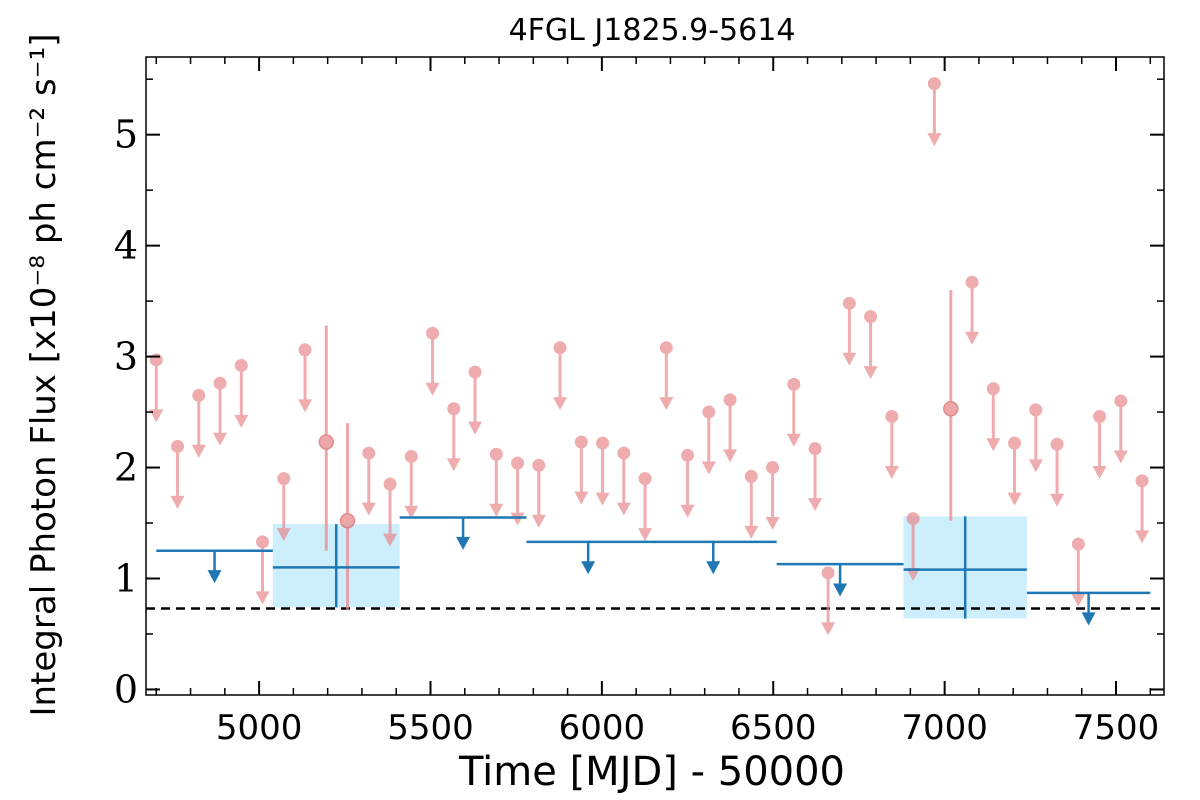 This screenshot has height=800, width=1200. I want to click on y-tick-label: 4, so click(126, 246).